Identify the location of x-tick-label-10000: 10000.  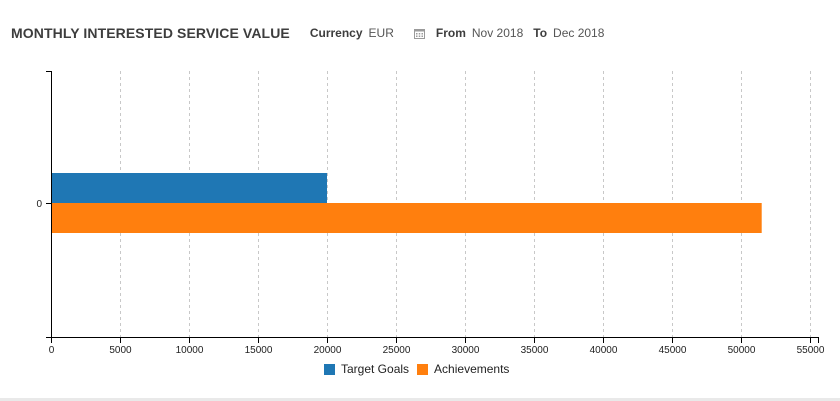
(190, 350).